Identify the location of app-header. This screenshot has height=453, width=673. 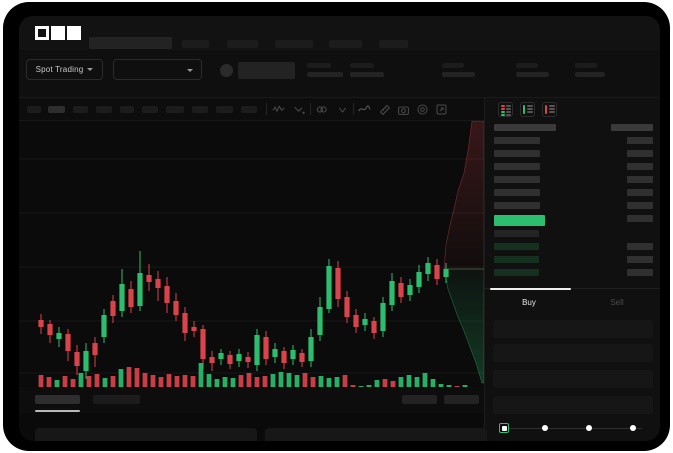
(339, 33).